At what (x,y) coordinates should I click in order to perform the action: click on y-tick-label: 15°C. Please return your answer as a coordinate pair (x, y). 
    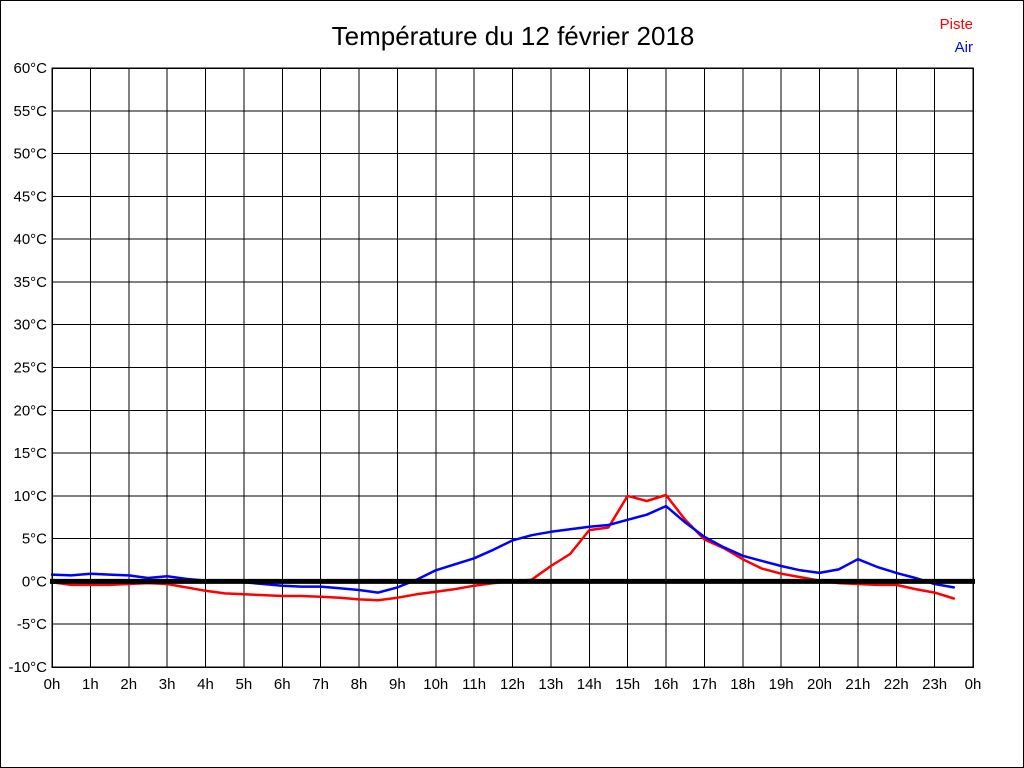
    Looking at the image, I should click on (30, 453).